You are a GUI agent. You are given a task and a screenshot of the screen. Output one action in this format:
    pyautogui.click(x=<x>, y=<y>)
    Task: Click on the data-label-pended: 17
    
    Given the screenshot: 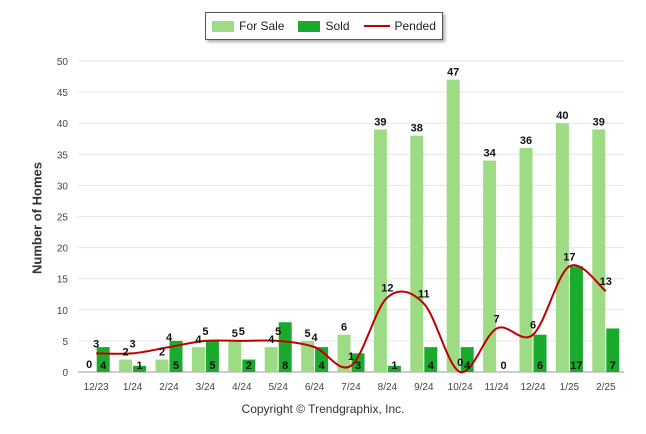 What is the action you would take?
    pyautogui.click(x=569, y=257)
    